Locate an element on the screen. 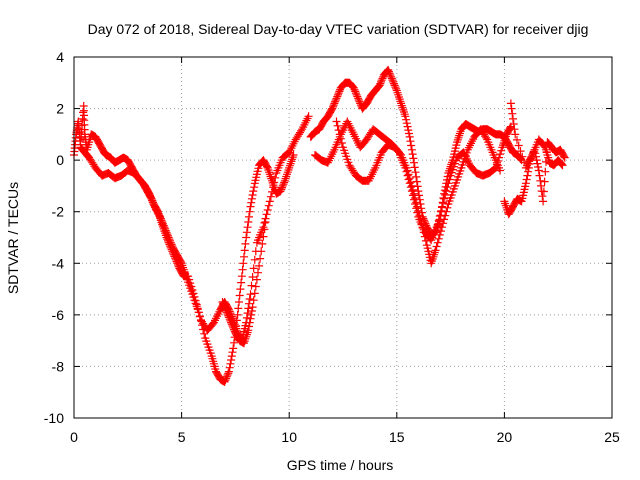  x-axis-label: GPS time / hours is located at coordinates (340, 465).